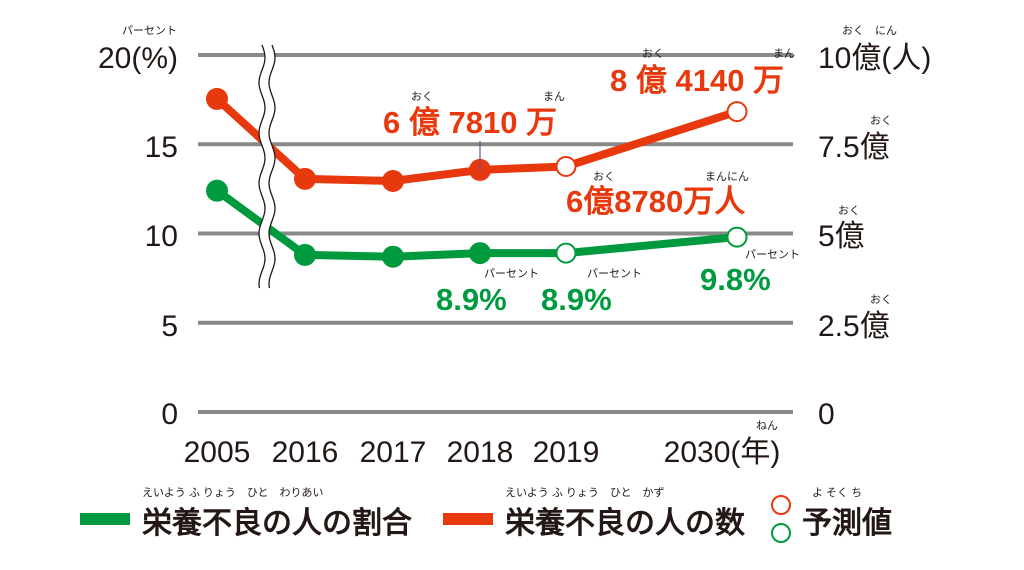  What do you see at coordinates (781, 533) in the screenshot?
I see `legend-forecast-green-circle` at bounding box center [781, 533].